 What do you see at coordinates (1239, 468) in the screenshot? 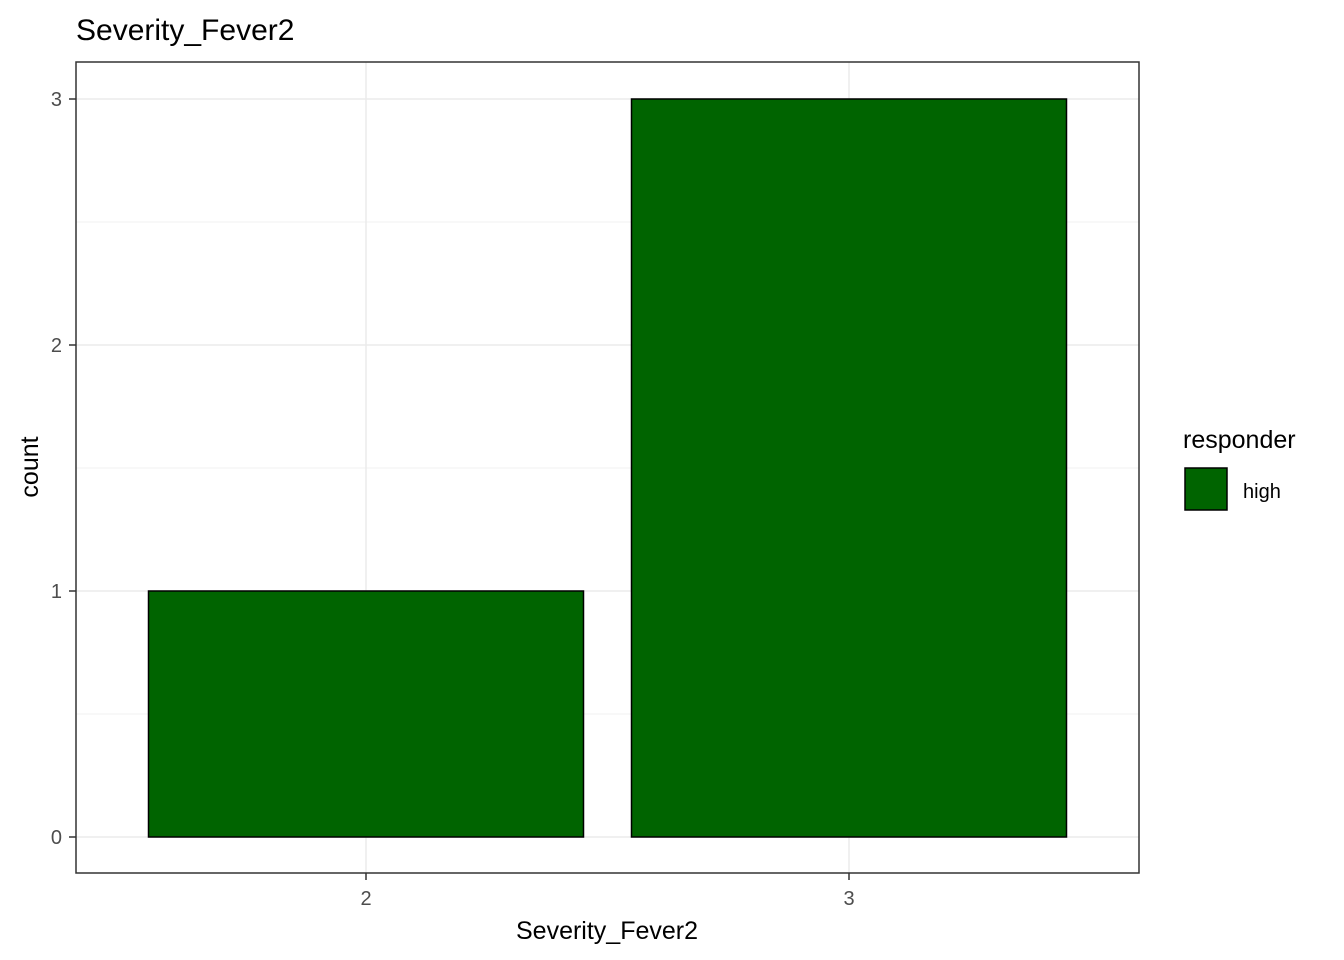
I see `legend: responder high` at bounding box center [1239, 468].